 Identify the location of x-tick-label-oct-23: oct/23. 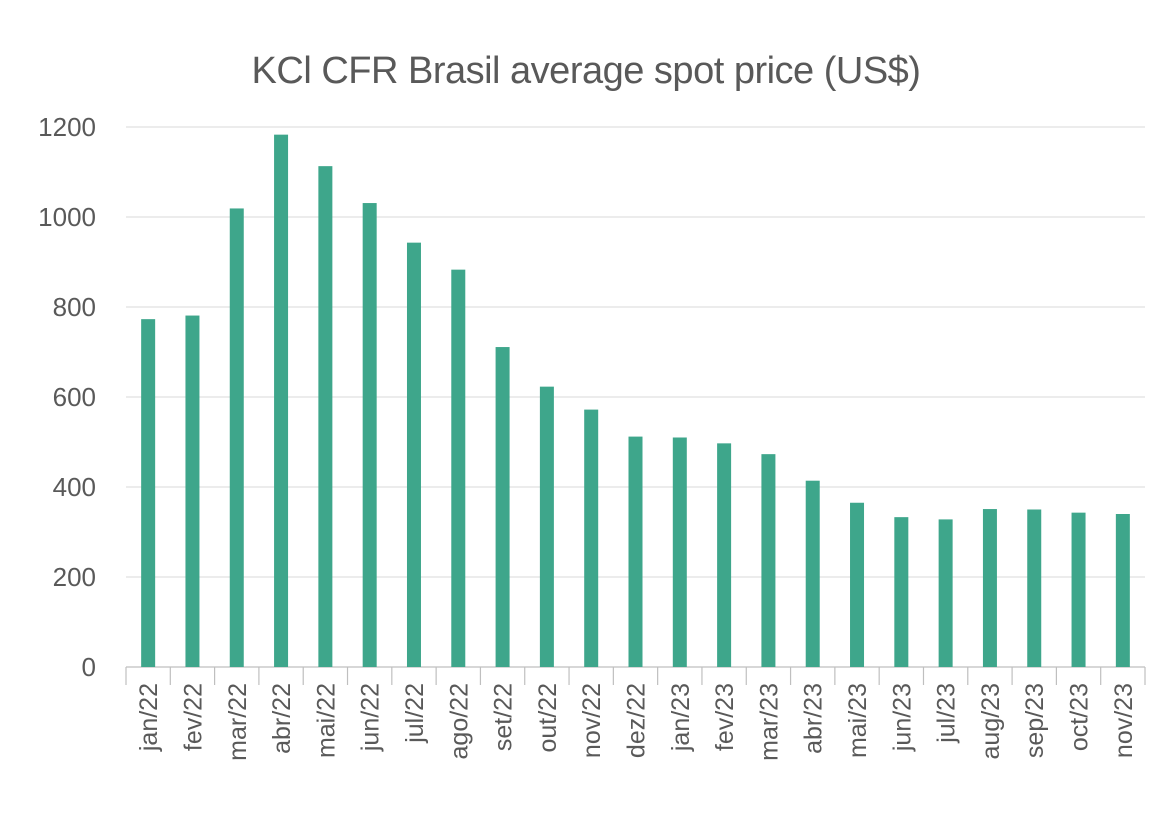
(1080, 717).